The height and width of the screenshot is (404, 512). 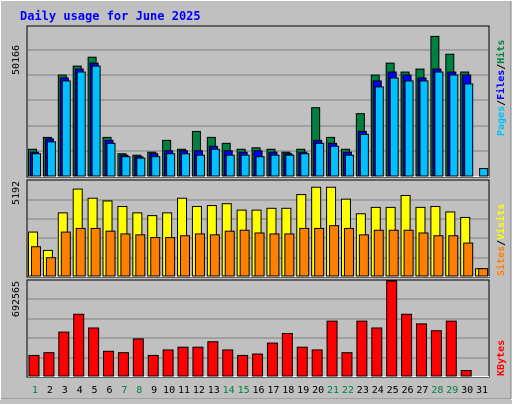 I want to click on x-tick-label: 5, so click(x=95, y=390).